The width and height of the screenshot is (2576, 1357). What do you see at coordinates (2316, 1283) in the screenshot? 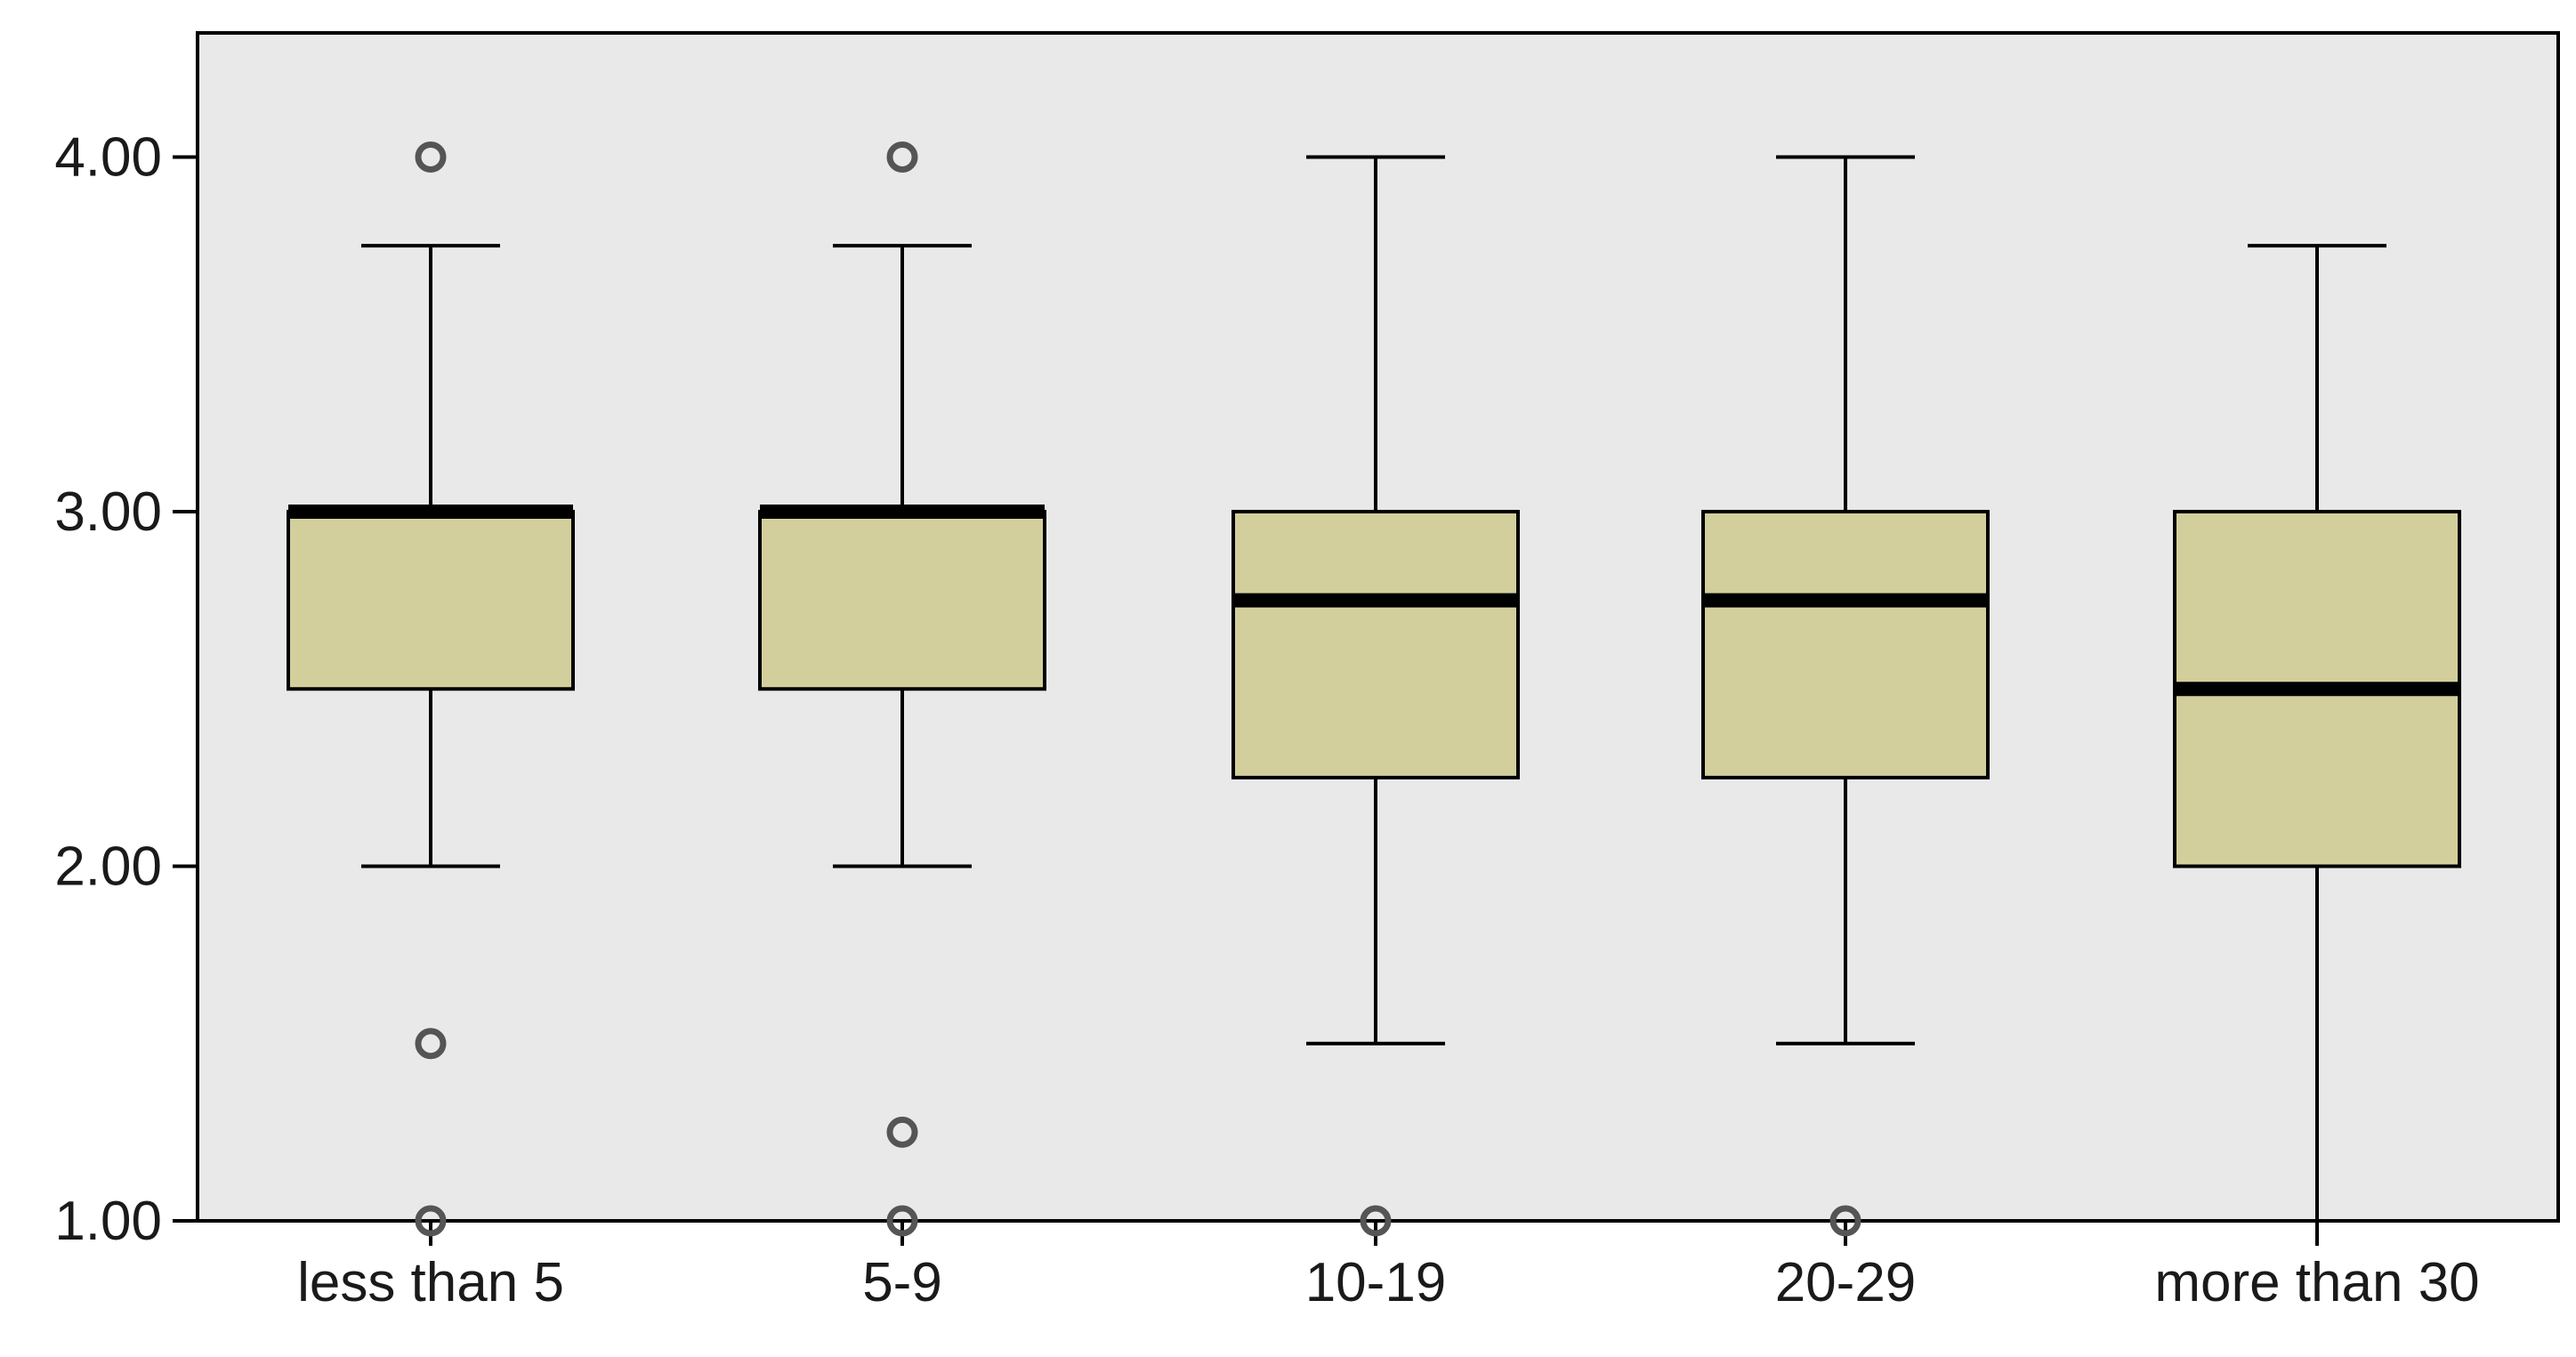
I see `x-tick-label: more than 30` at bounding box center [2316, 1283].